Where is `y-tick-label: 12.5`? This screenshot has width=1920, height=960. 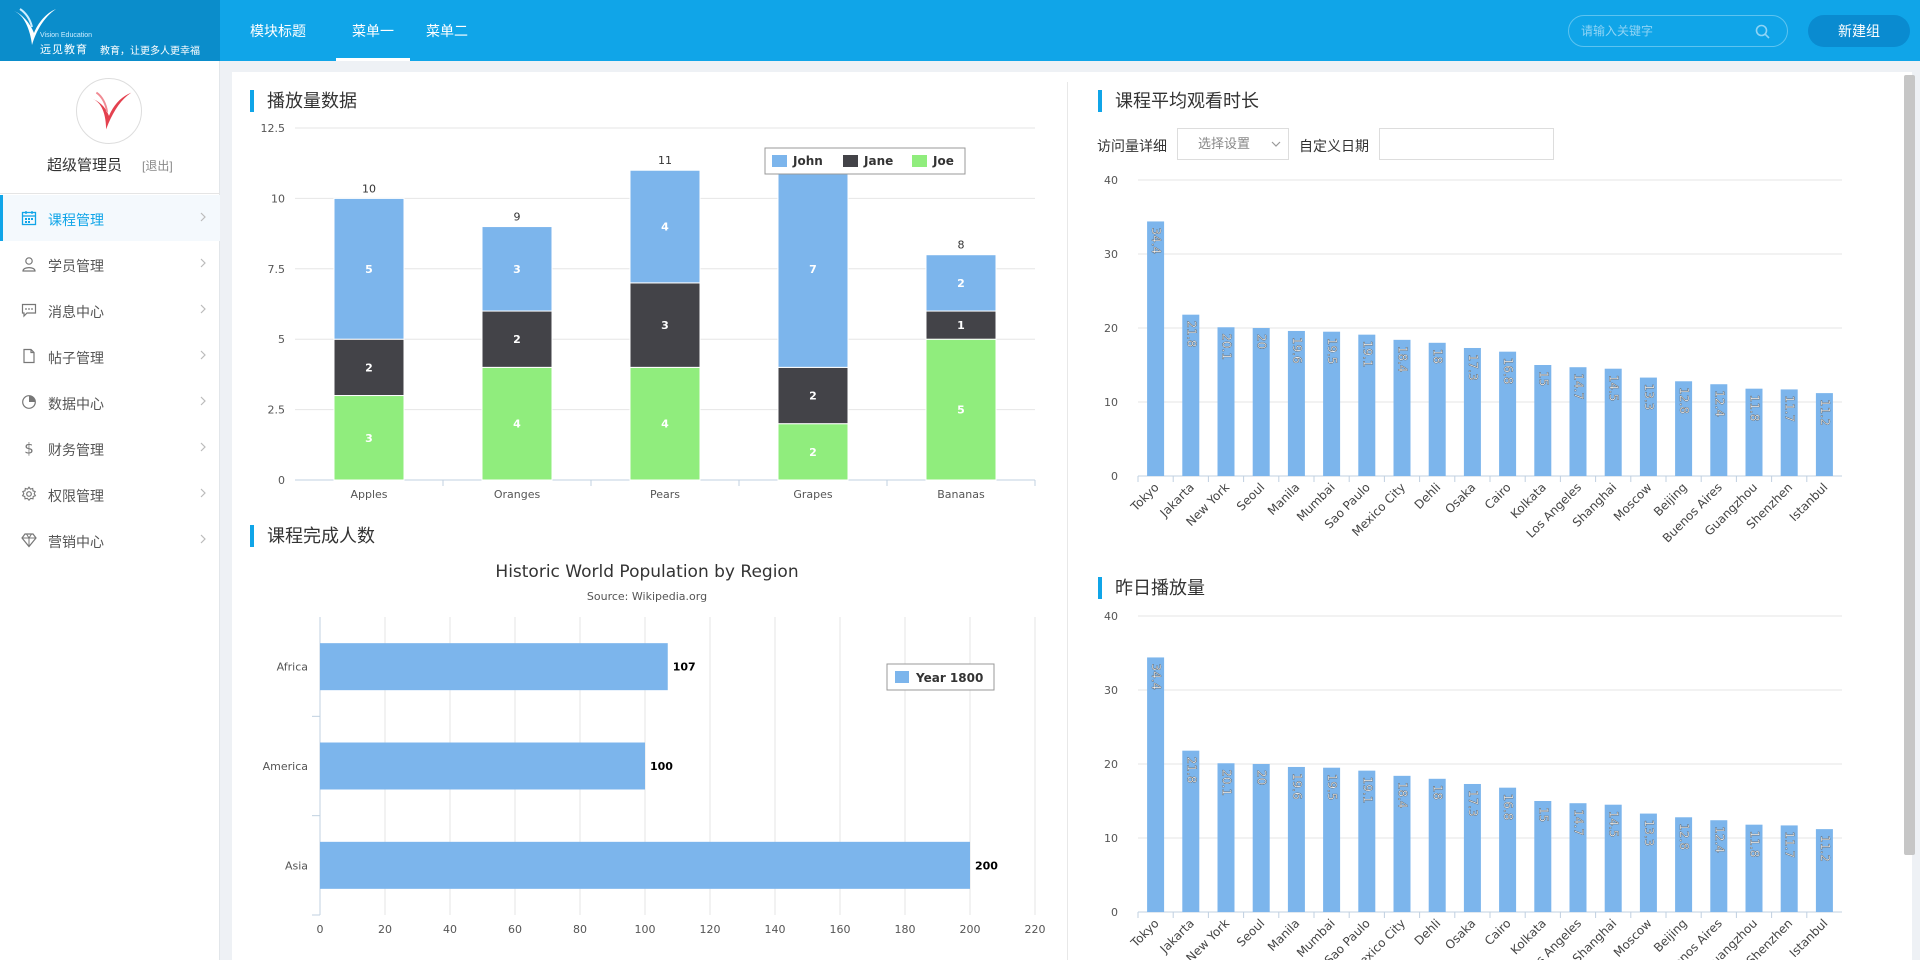 y-tick-label: 12.5 is located at coordinates (273, 128).